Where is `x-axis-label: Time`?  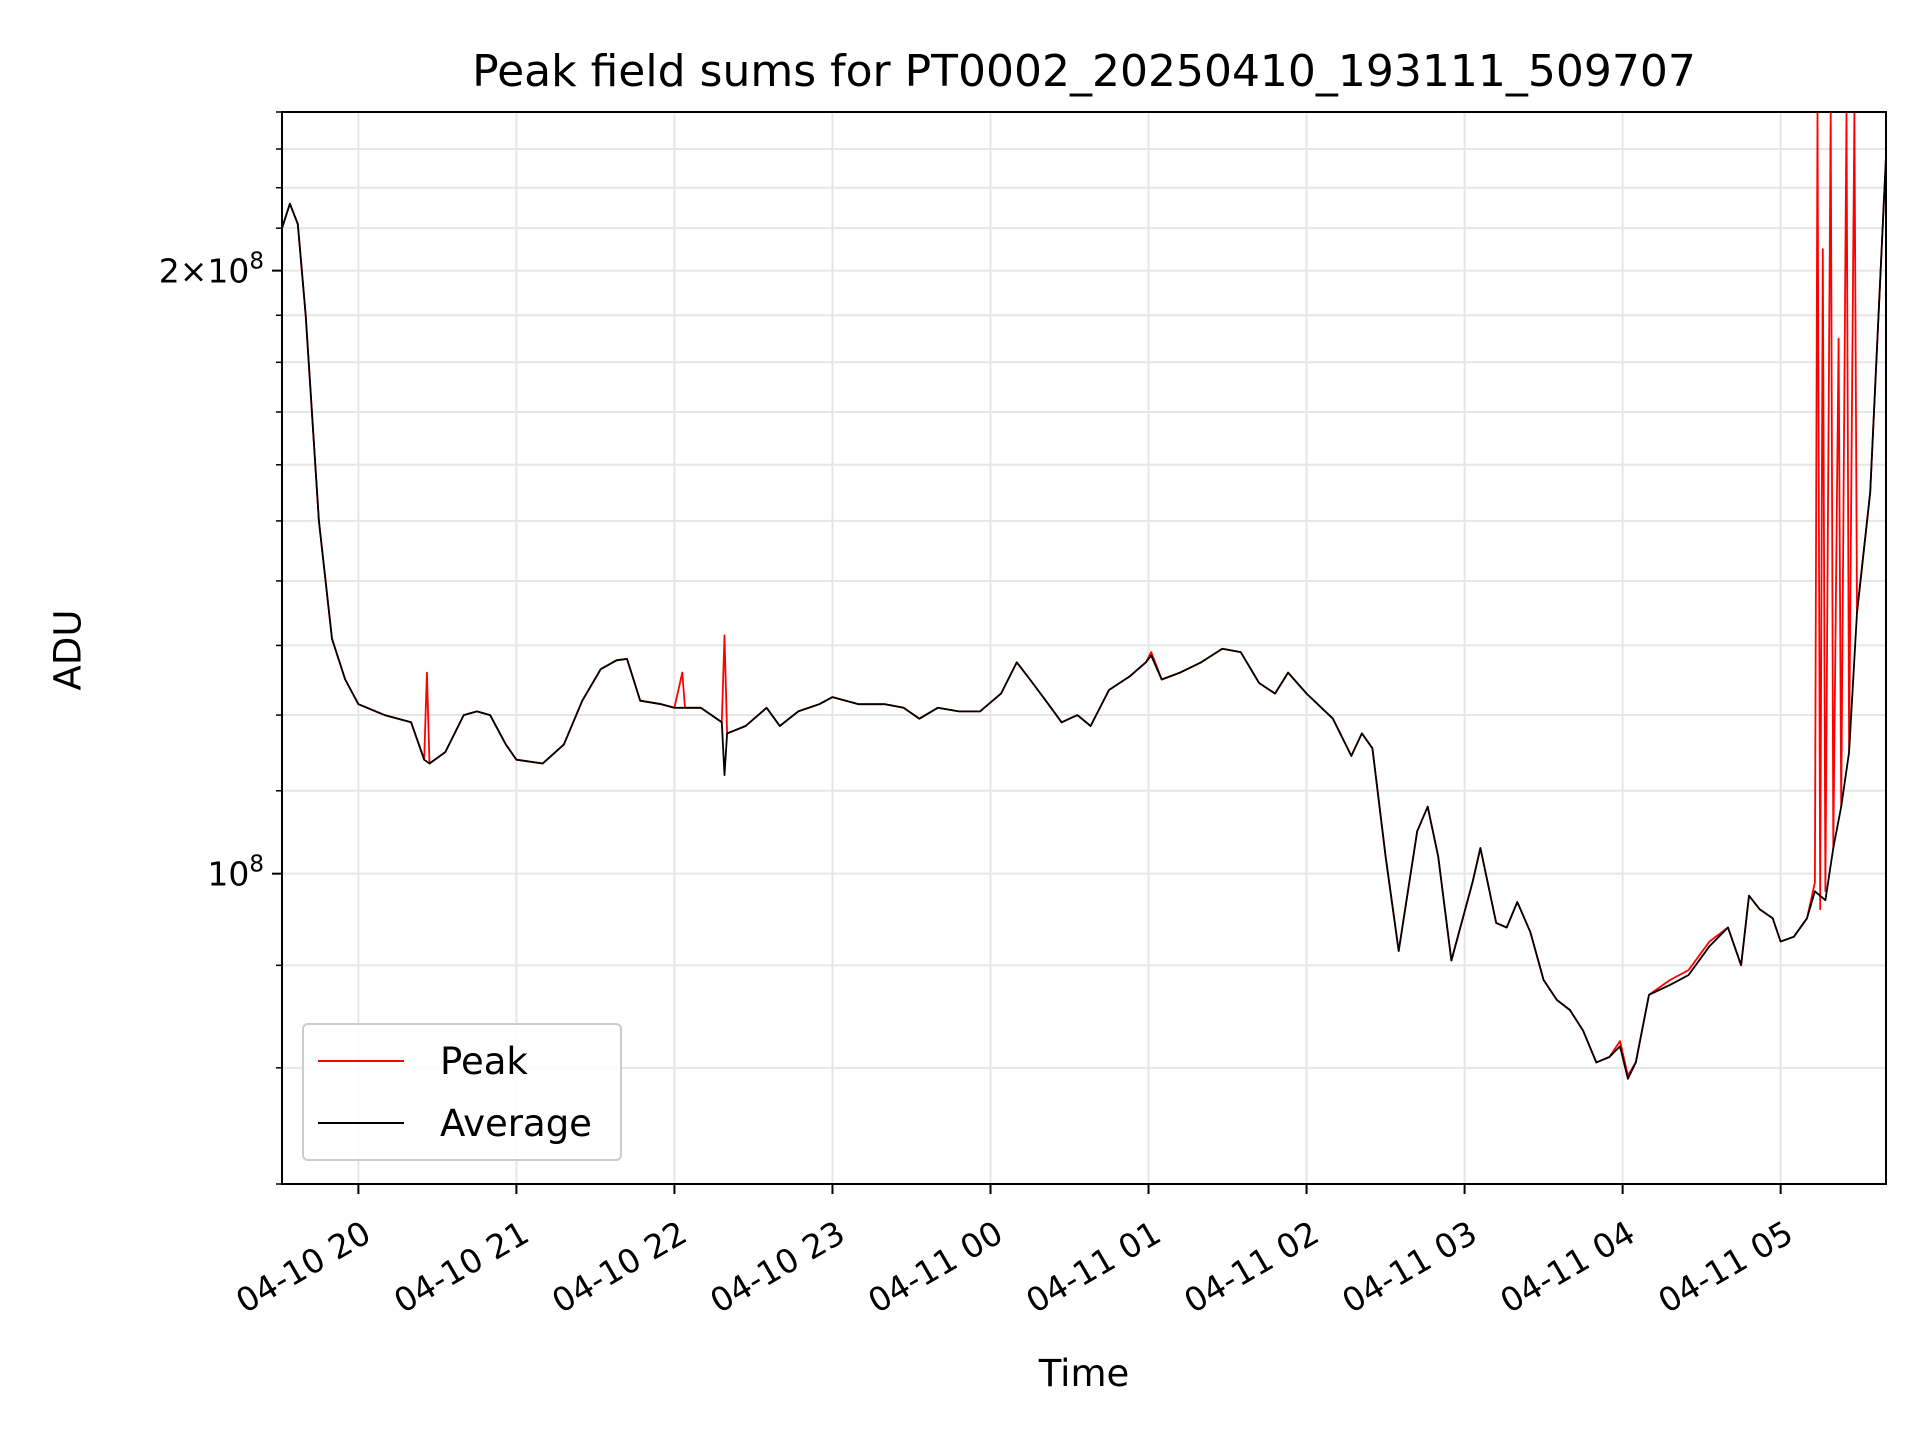 x-axis-label: Time is located at coordinates (1084, 1373).